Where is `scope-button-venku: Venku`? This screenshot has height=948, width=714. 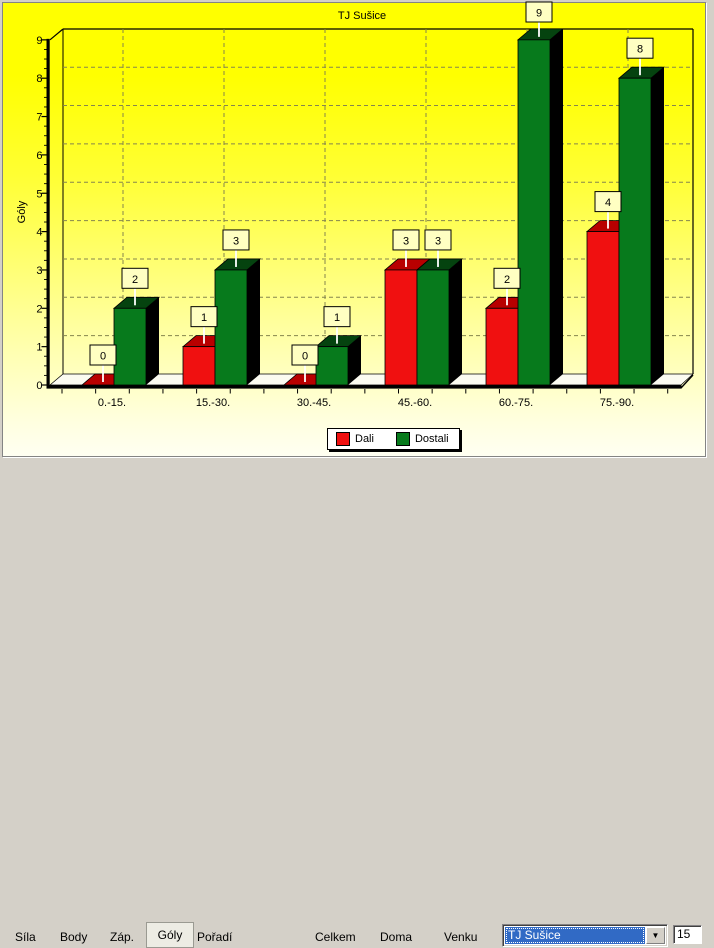 scope-button-venku: Venku is located at coordinates (461, 937).